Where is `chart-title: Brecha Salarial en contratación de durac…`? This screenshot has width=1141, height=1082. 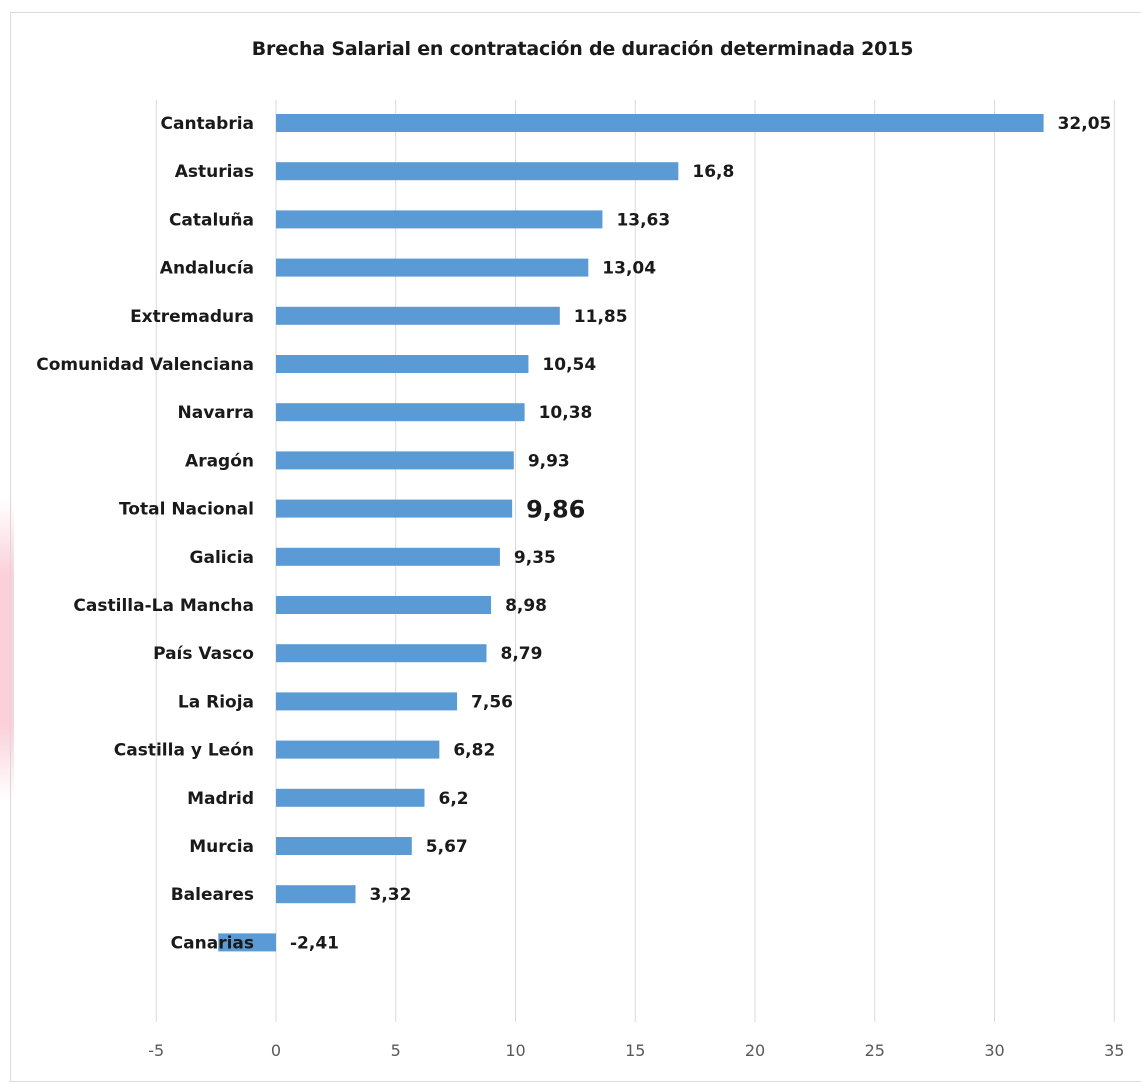
chart-title: Brecha Salarial en contratación de durac… is located at coordinates (582, 49).